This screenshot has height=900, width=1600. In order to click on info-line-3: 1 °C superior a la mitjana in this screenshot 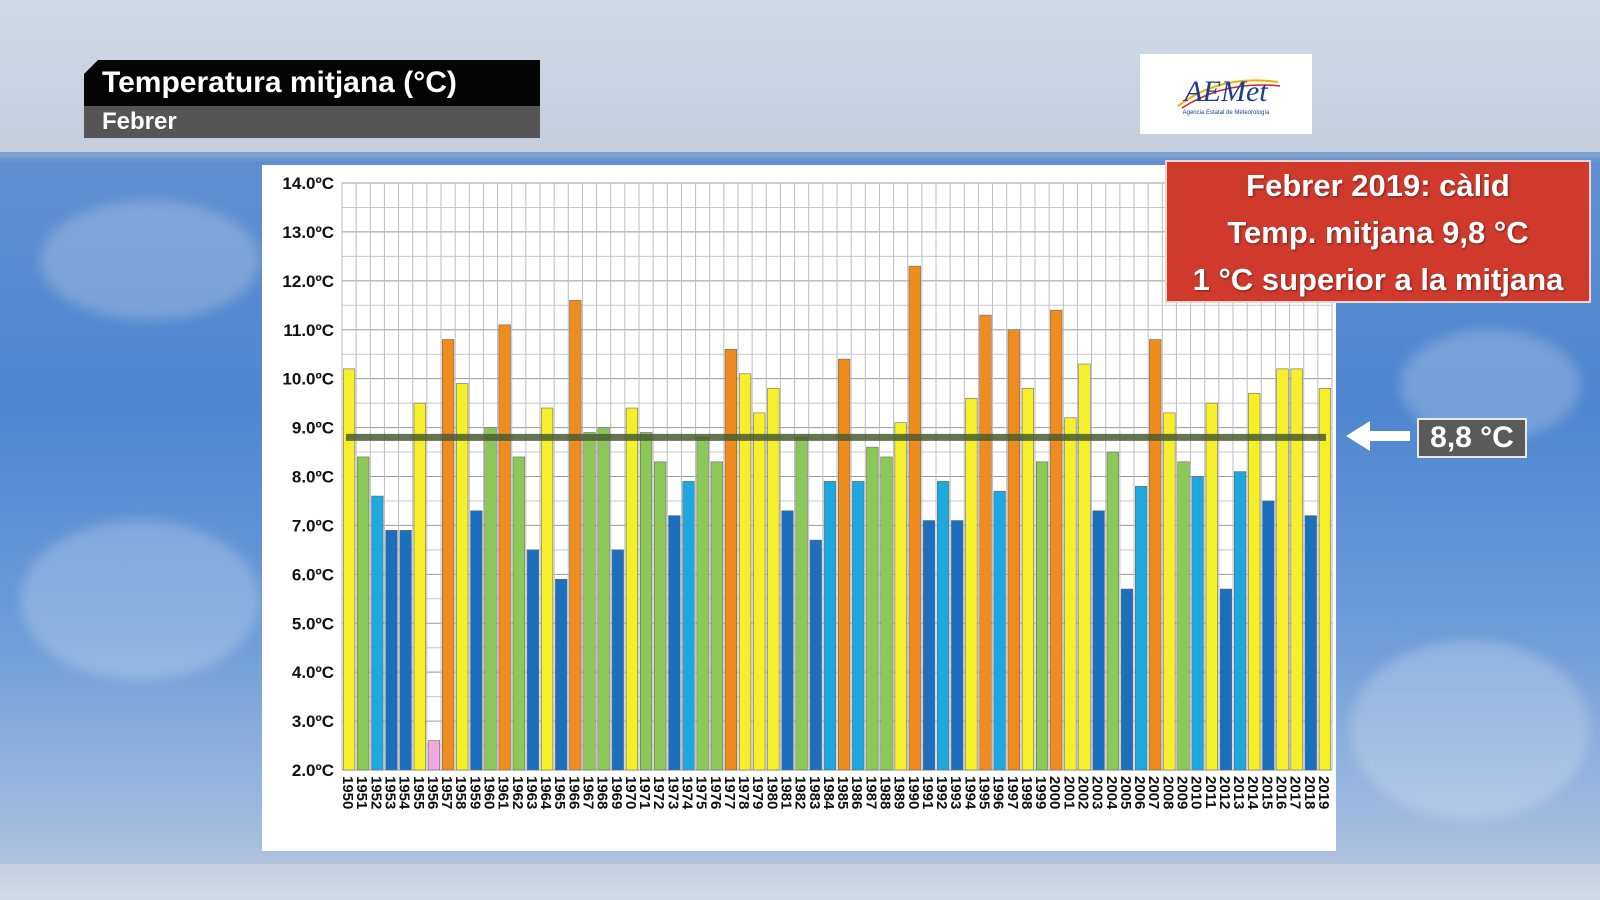, I will do `click(1378, 279)`.